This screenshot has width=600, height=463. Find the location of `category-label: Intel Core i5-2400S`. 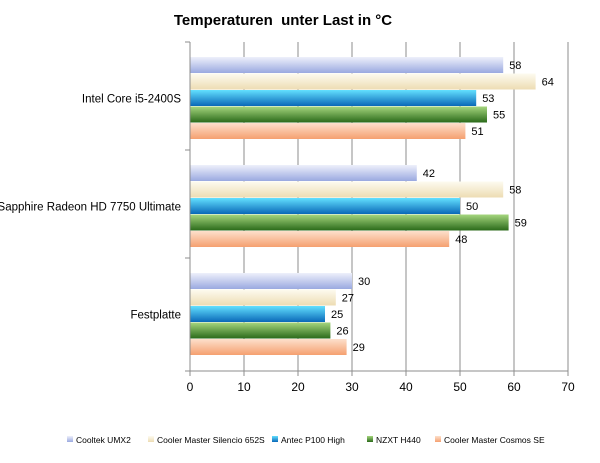

category-label: Intel Core i5-2400S is located at coordinates (131, 99).